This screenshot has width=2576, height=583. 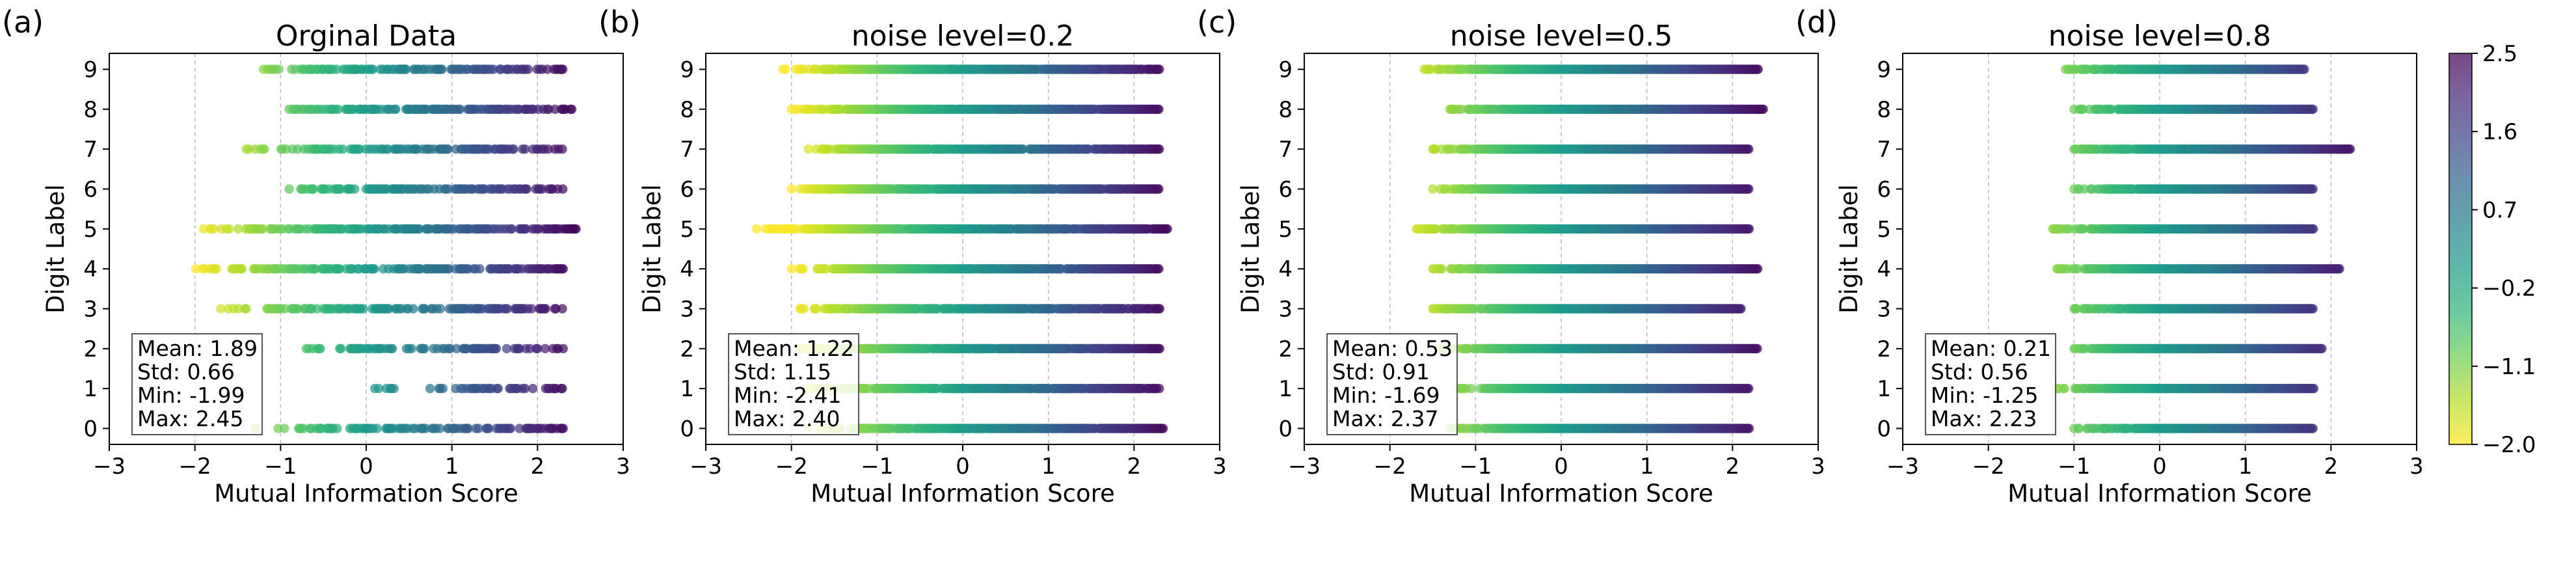 What do you see at coordinates (90, 230) in the screenshot?
I see `y-tick-label: 5` at bounding box center [90, 230].